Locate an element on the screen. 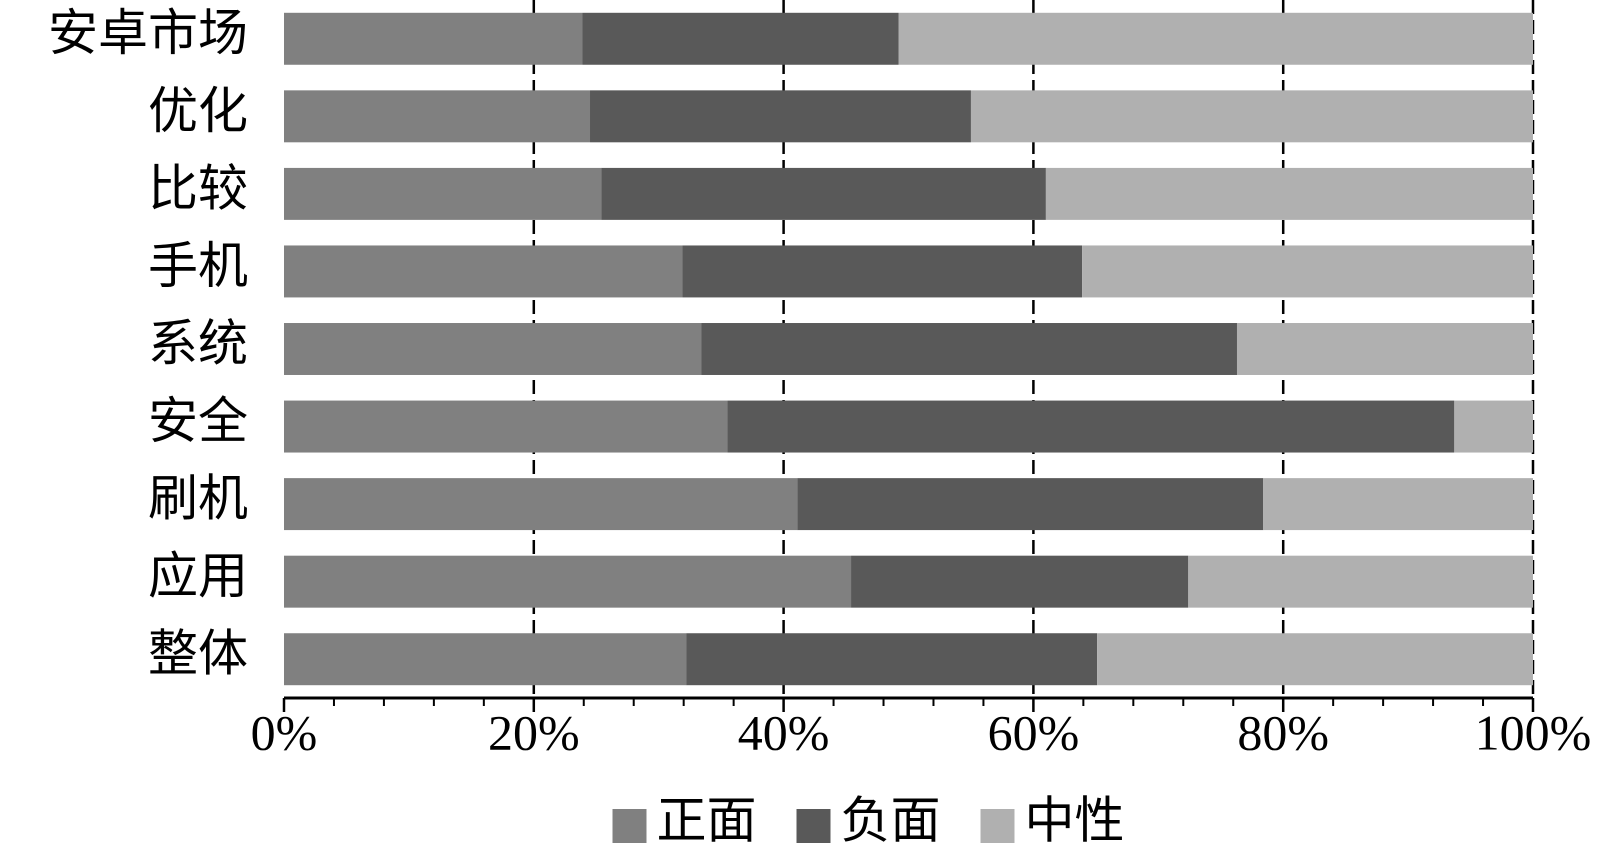  legend: 正面 负面 中性 is located at coordinates (868, 820).